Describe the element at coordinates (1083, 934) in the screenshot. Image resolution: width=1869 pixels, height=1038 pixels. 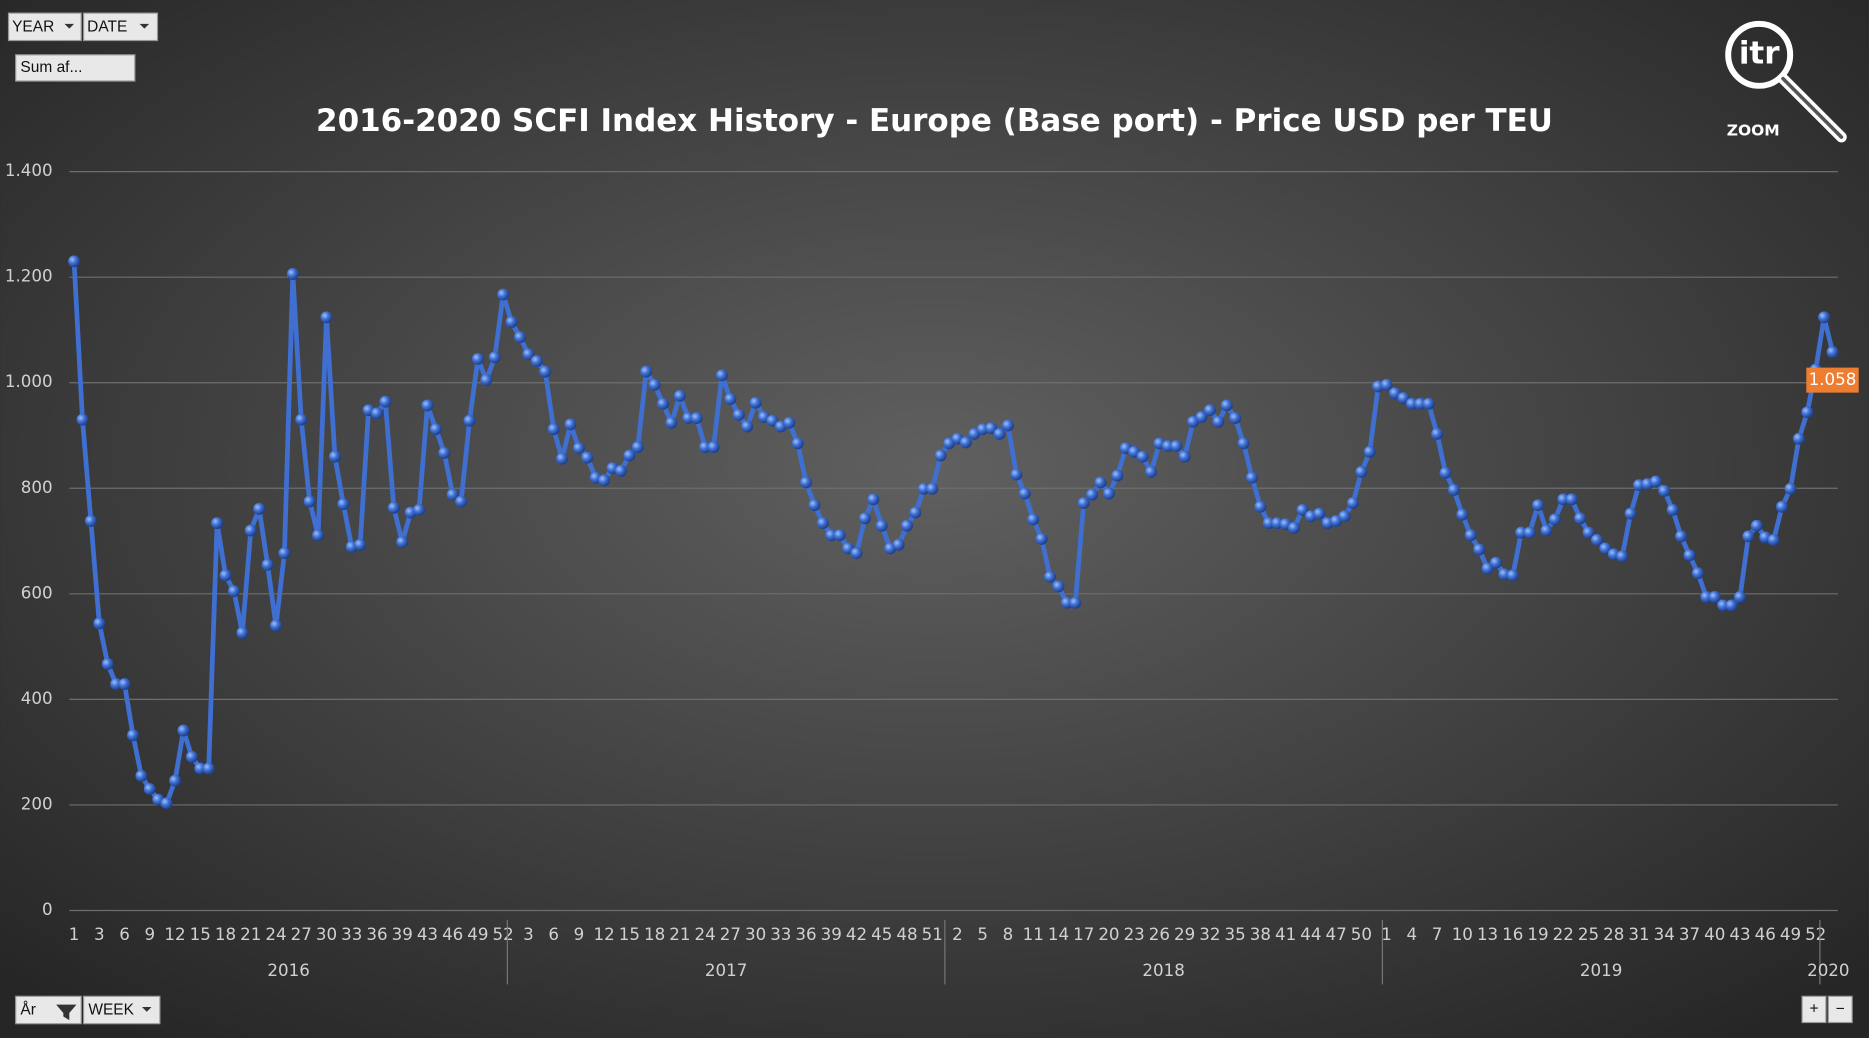
I see `x-tick-label: 17` at that location.